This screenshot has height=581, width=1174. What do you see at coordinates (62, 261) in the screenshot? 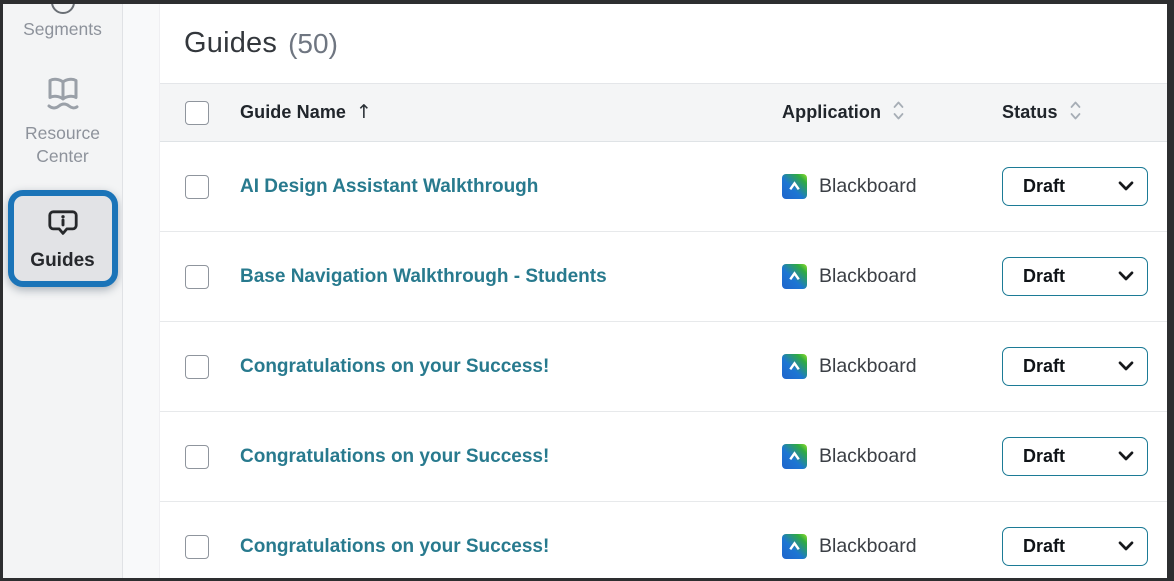
I see `sidebar-item-label: Guides` at bounding box center [62, 261].